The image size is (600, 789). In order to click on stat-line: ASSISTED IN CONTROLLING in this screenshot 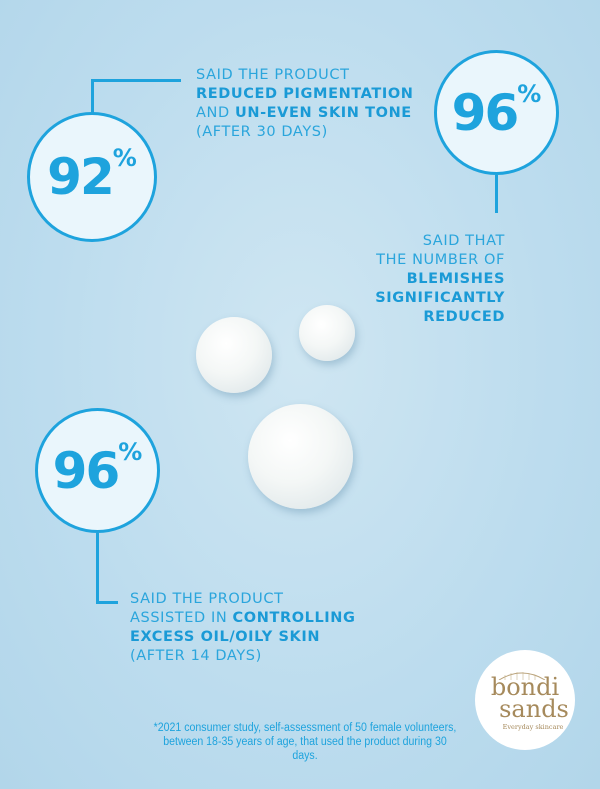, I will do `click(243, 618)`.